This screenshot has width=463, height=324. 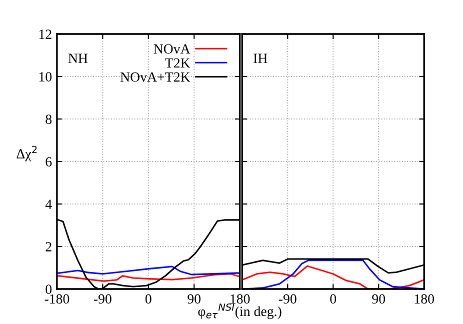 I want to click on y-axis-title: Δχ$^{2}$, so click(x=26, y=154).